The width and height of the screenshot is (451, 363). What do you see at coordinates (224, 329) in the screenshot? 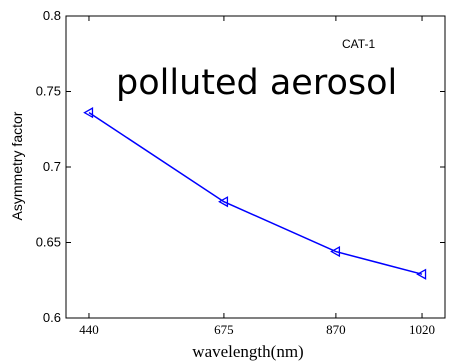
I see `x-tick-label: 675` at bounding box center [224, 329].